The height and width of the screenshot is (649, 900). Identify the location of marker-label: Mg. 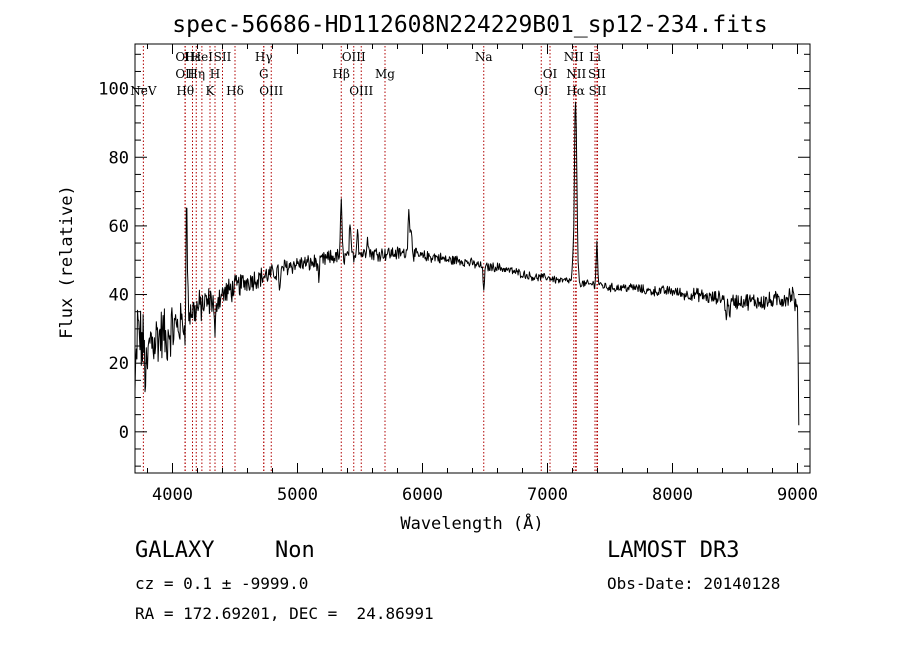
(385, 74).